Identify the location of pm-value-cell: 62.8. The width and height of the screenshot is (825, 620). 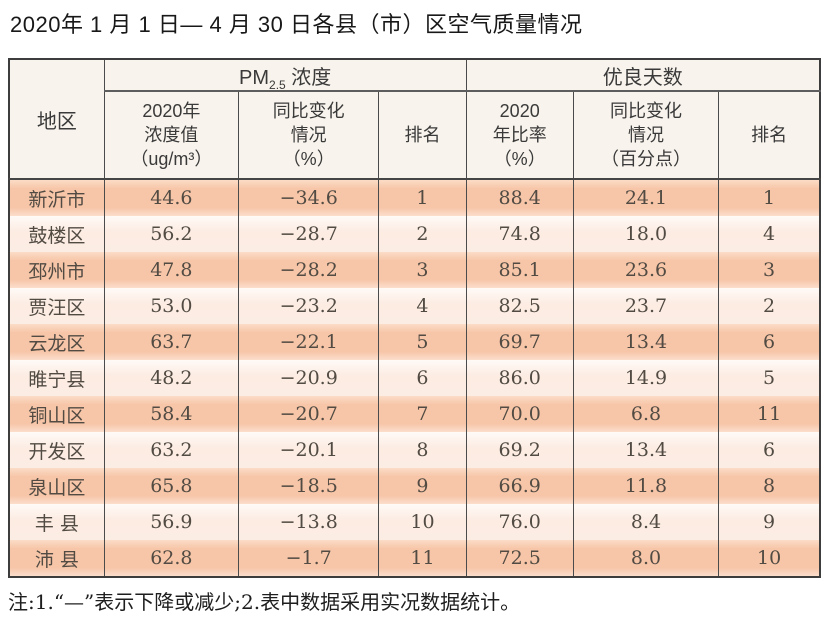
(171, 558).